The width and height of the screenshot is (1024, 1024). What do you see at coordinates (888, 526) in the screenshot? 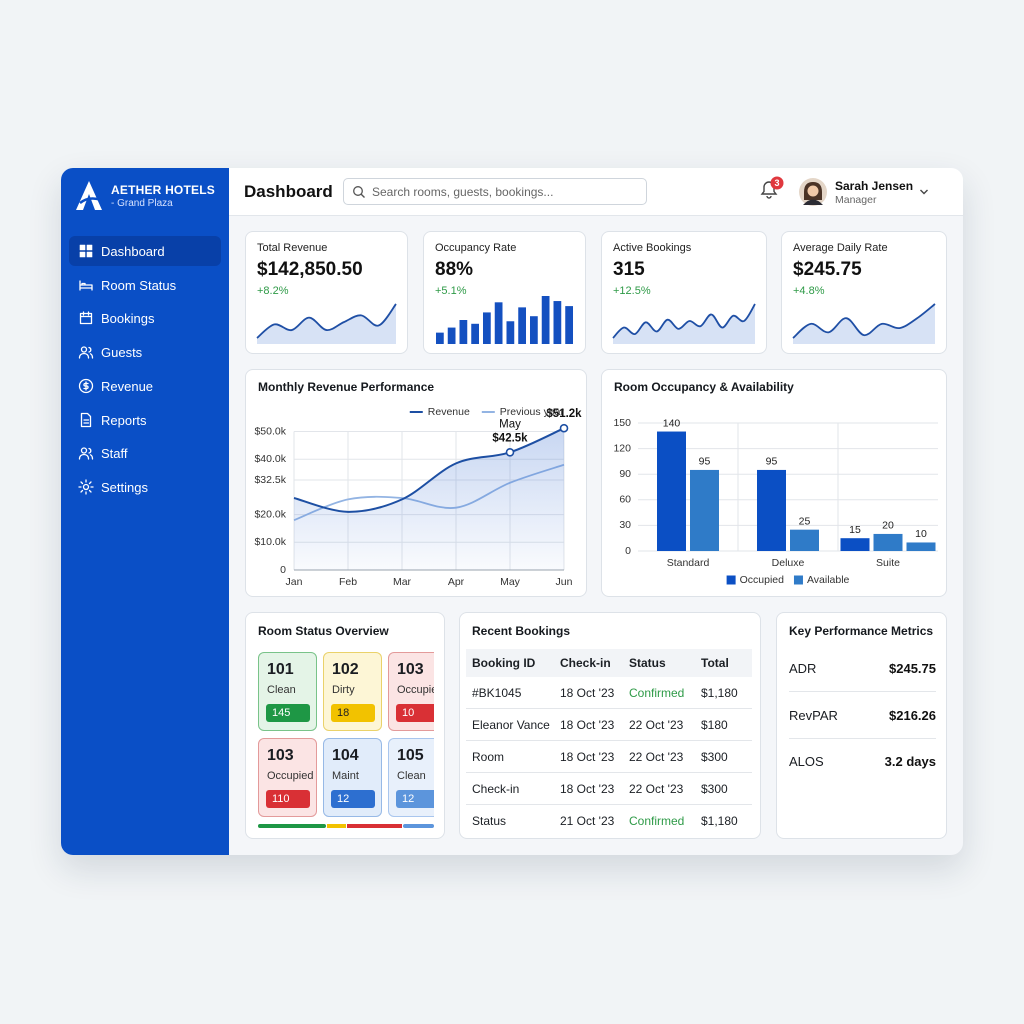
I see `bar-value-label: 20` at bounding box center [888, 526].